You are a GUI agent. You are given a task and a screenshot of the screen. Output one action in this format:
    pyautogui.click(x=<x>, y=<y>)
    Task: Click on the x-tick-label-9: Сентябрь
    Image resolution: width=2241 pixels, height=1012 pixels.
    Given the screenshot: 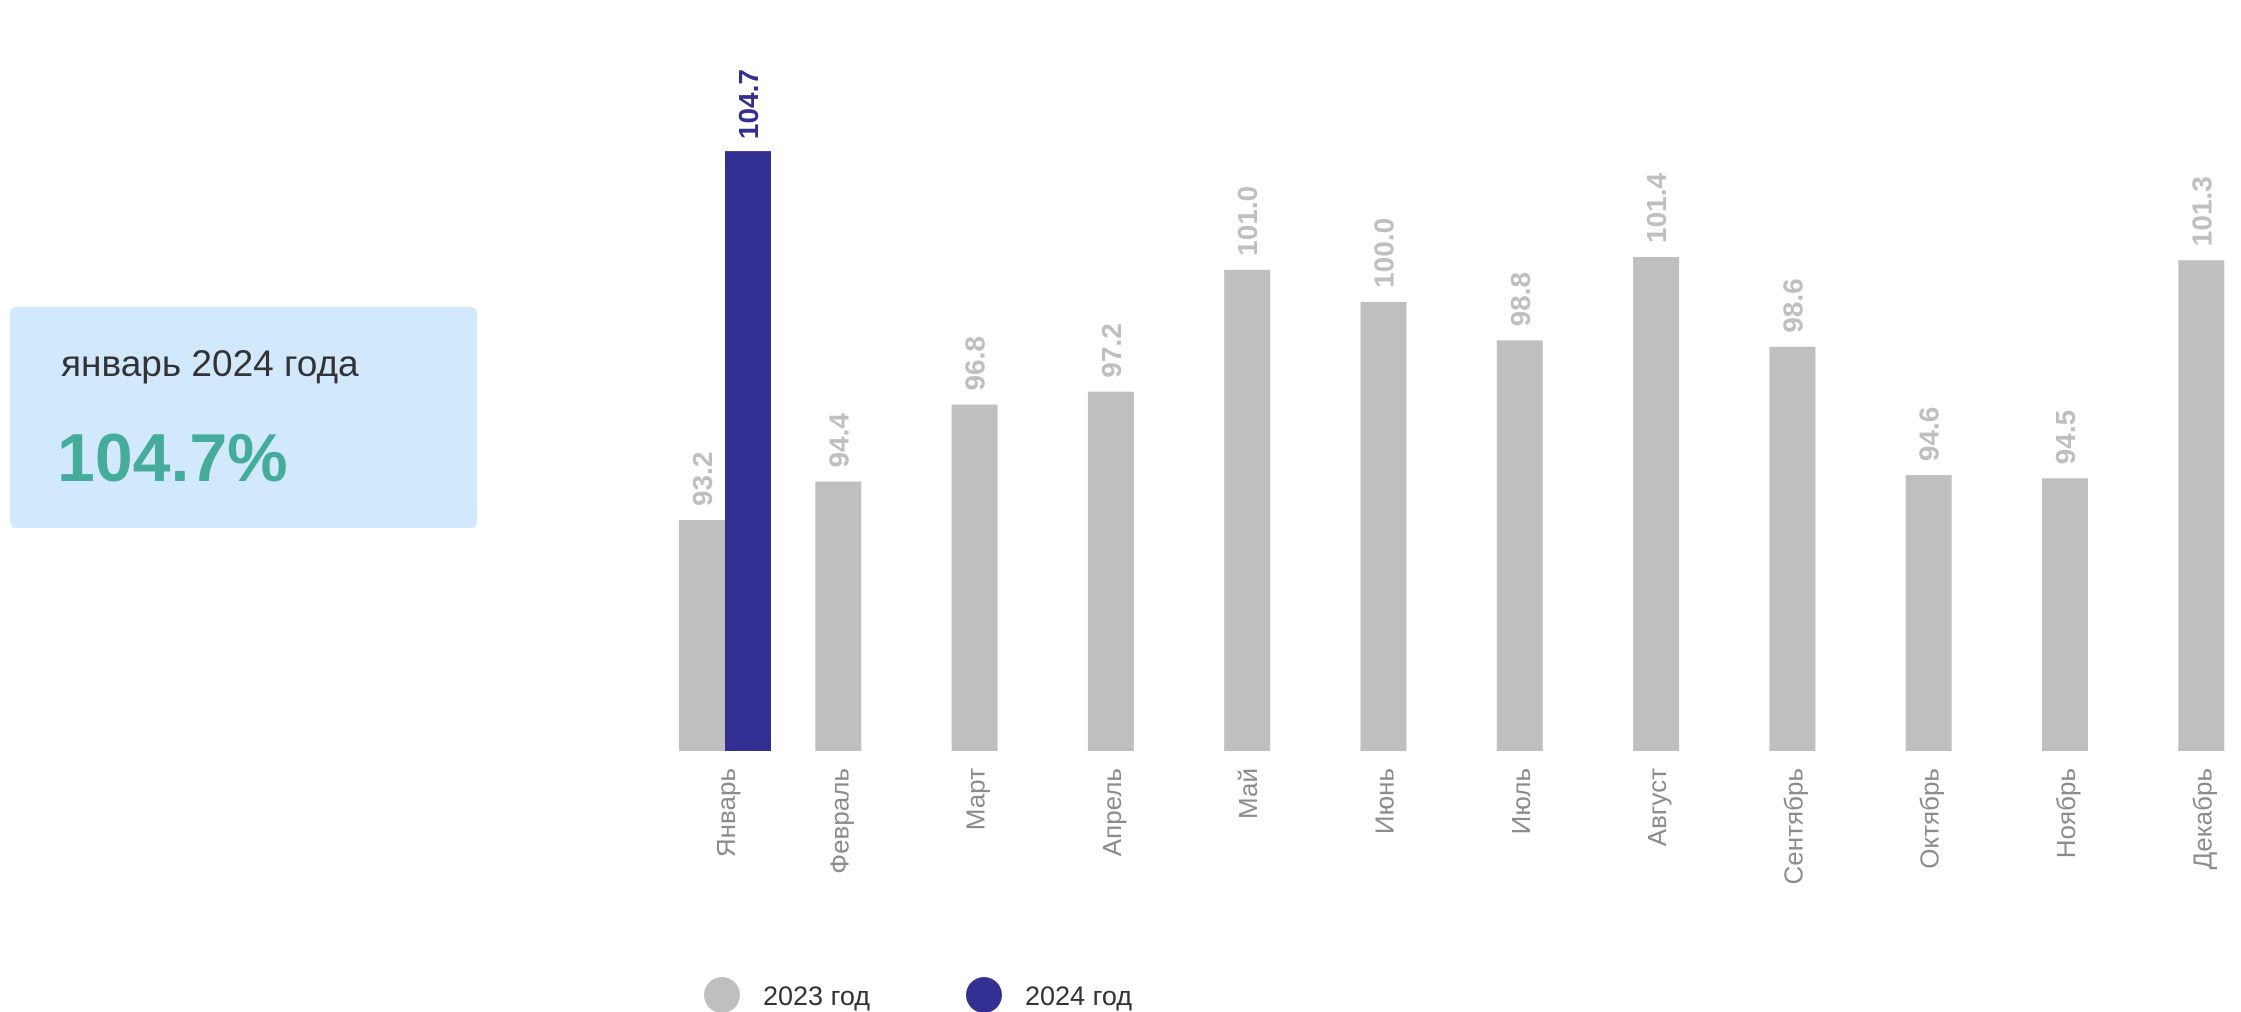 What is the action you would take?
    pyautogui.click(x=1793, y=826)
    